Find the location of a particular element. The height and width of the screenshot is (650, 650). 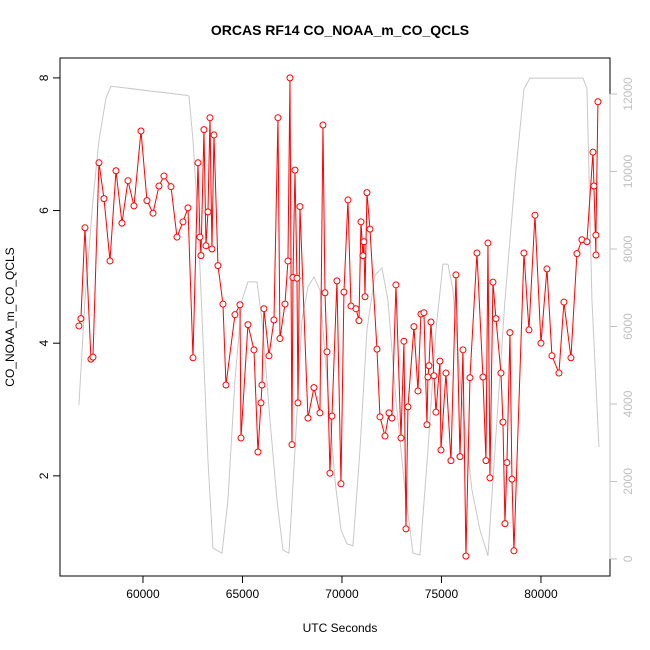

y-tick-label: 2 is located at coordinates (44, 475).